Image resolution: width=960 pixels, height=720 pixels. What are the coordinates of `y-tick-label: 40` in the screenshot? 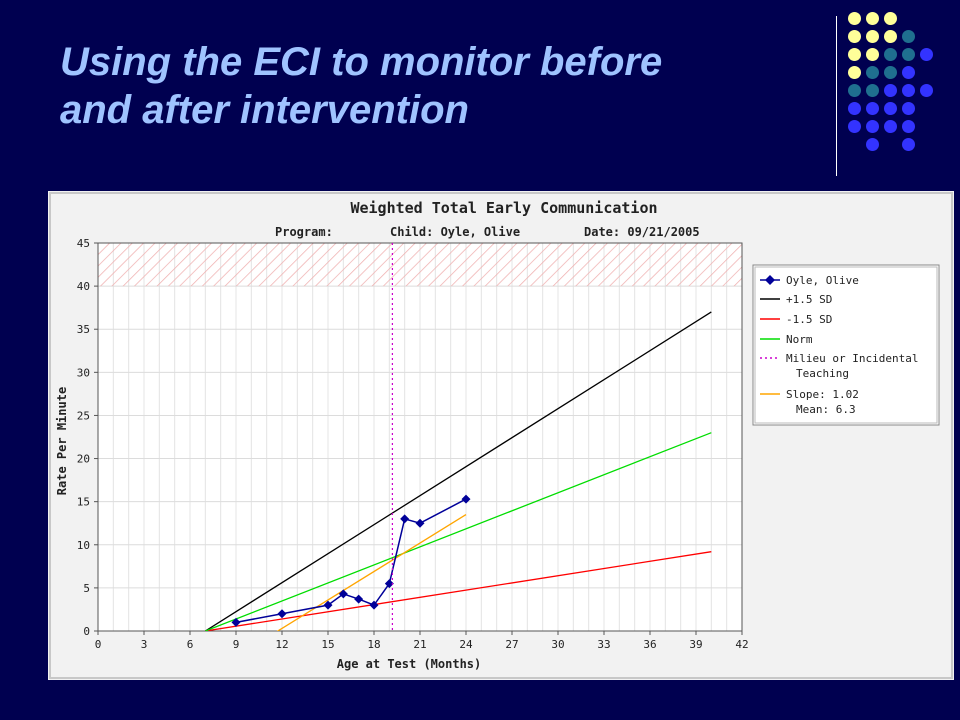 It's located at (83, 286).